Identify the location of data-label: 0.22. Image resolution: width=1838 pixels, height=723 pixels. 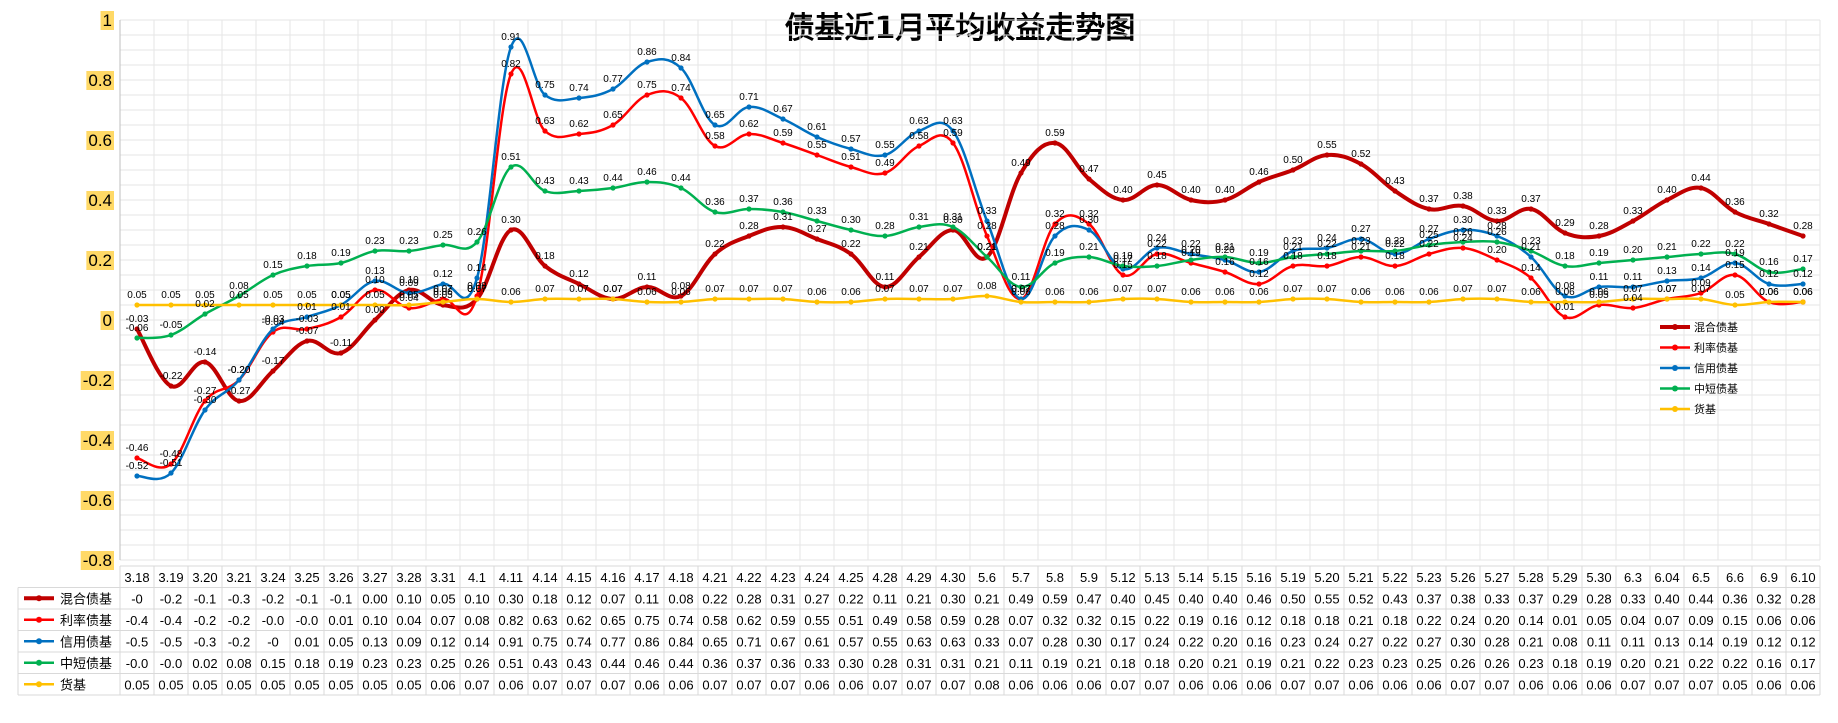
(1701, 244).